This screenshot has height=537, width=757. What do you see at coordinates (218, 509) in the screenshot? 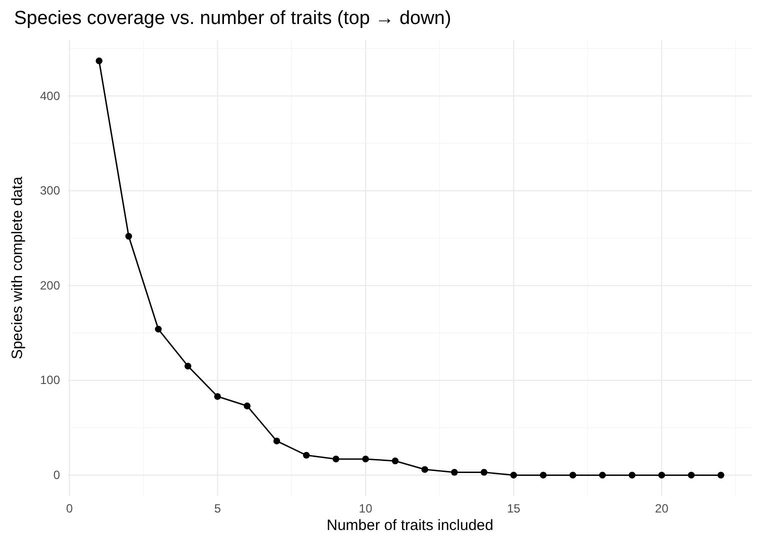
I see `x-tick-label: 5` at bounding box center [218, 509].